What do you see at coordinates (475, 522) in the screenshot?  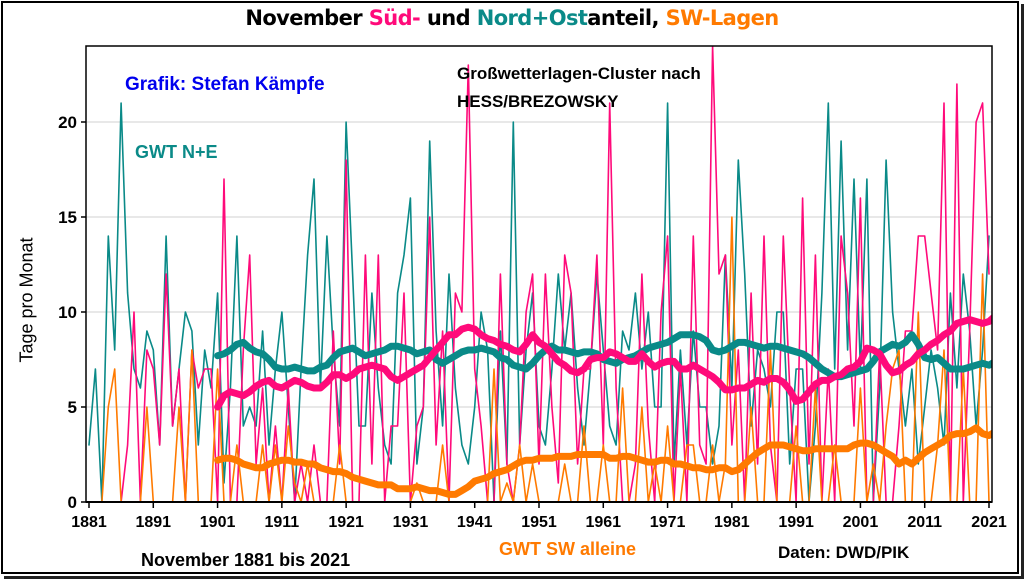 I see `x-tick-label: 1941` at bounding box center [475, 522].